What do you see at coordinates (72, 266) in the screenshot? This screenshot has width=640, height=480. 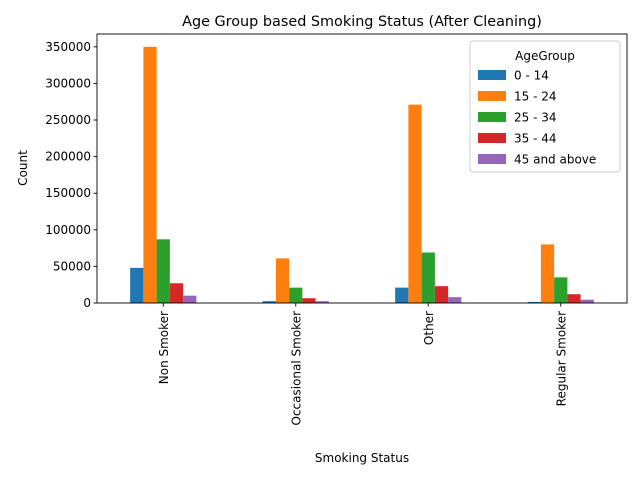 I see `y-tick-label: 50000` at bounding box center [72, 266].